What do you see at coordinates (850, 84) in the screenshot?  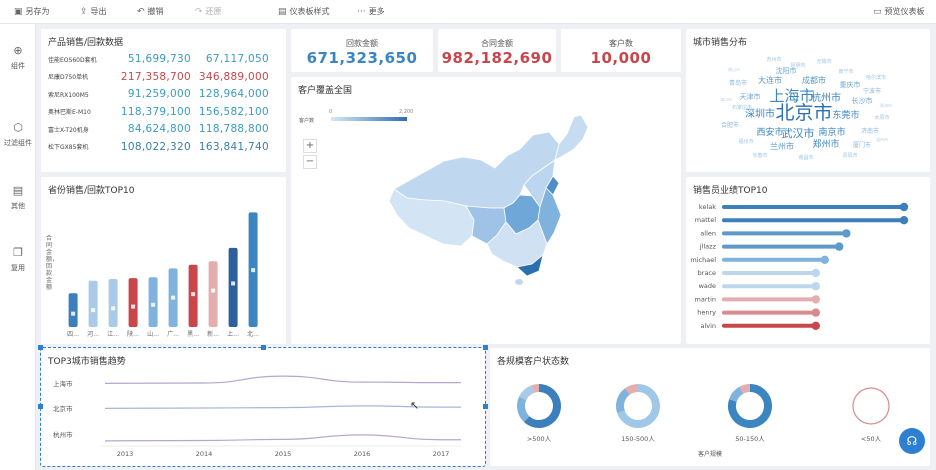 I see `wordcloud-word: 重庆市` at bounding box center [850, 84].